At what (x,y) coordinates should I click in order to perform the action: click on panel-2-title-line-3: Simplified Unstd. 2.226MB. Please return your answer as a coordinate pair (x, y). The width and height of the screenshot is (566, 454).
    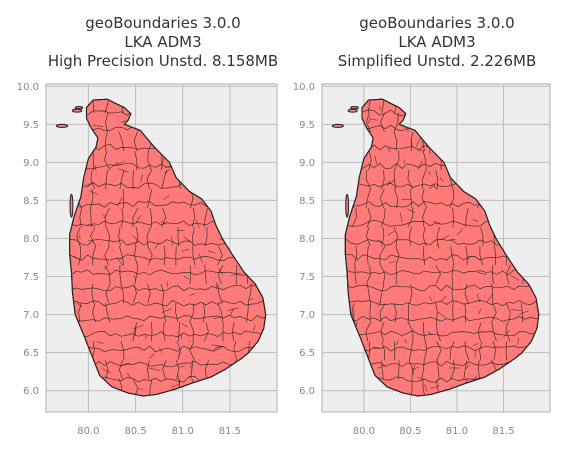
    Looking at the image, I should click on (437, 61).